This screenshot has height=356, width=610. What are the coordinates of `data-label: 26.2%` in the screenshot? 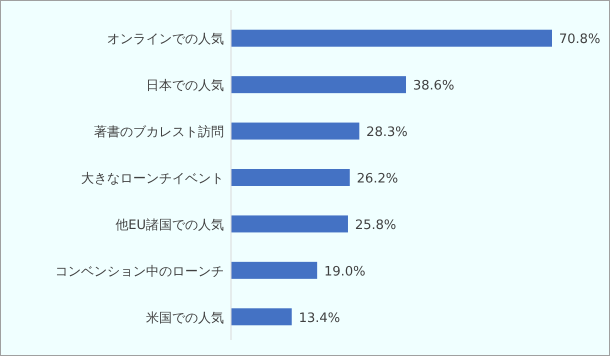 It's located at (377, 179).